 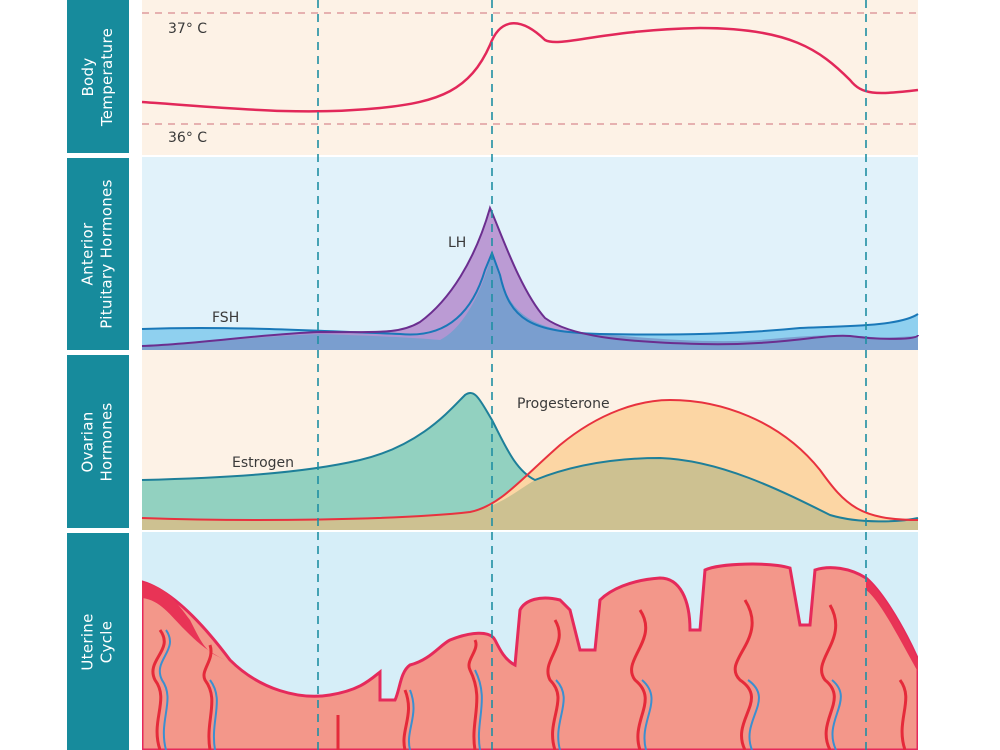 I want to click on progesterone-line, so click(x=530, y=459).